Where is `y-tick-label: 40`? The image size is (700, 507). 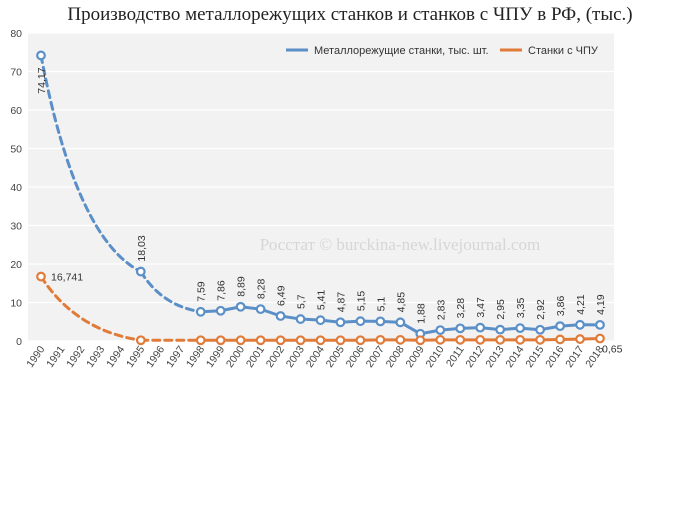 y-tick-label: 40 is located at coordinates (16, 188).